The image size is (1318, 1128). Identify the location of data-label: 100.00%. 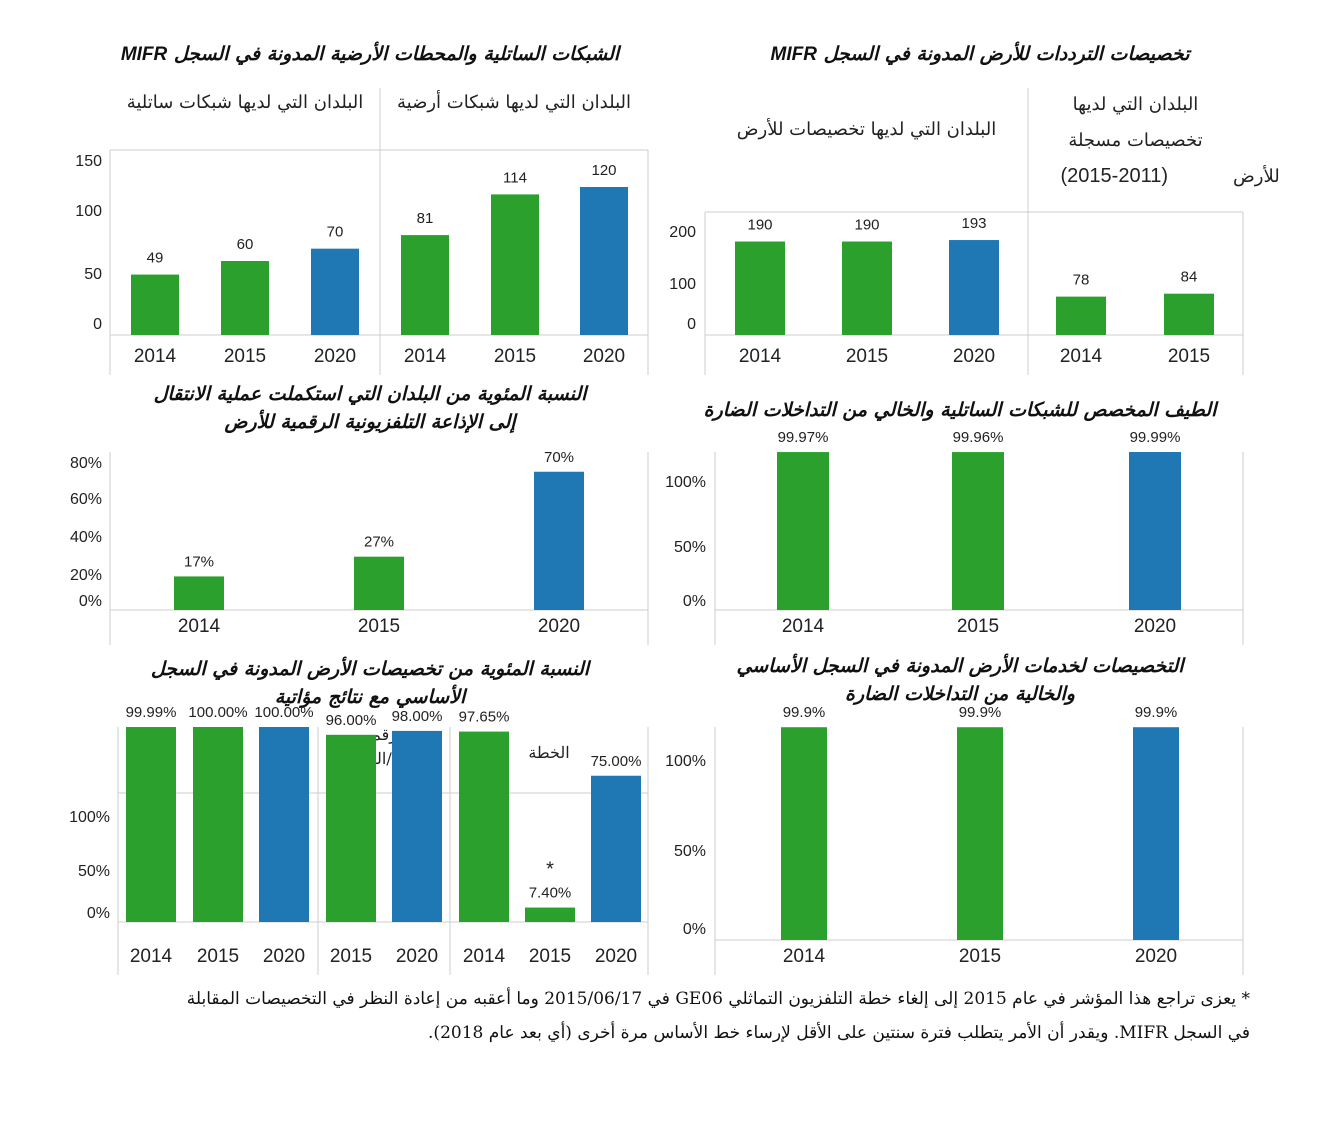
(283, 712).